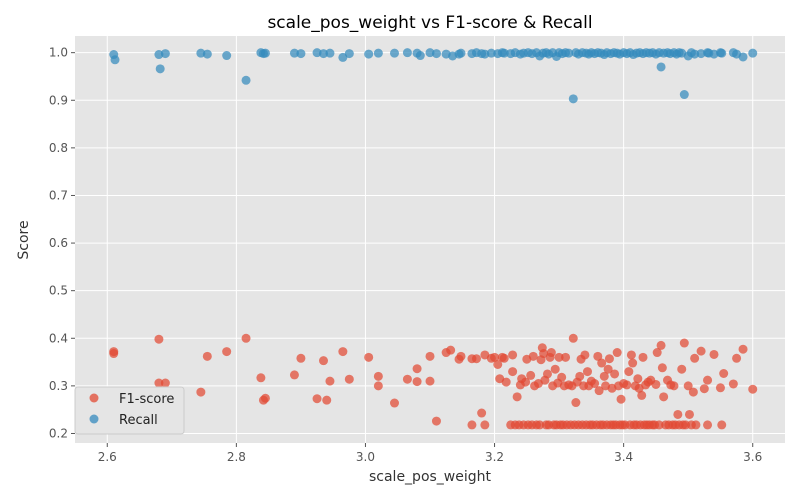 The width and height of the screenshot is (800, 500). Describe the element at coordinates (58, 100) in the screenshot. I see `y-tick-label: 0.9` at that location.